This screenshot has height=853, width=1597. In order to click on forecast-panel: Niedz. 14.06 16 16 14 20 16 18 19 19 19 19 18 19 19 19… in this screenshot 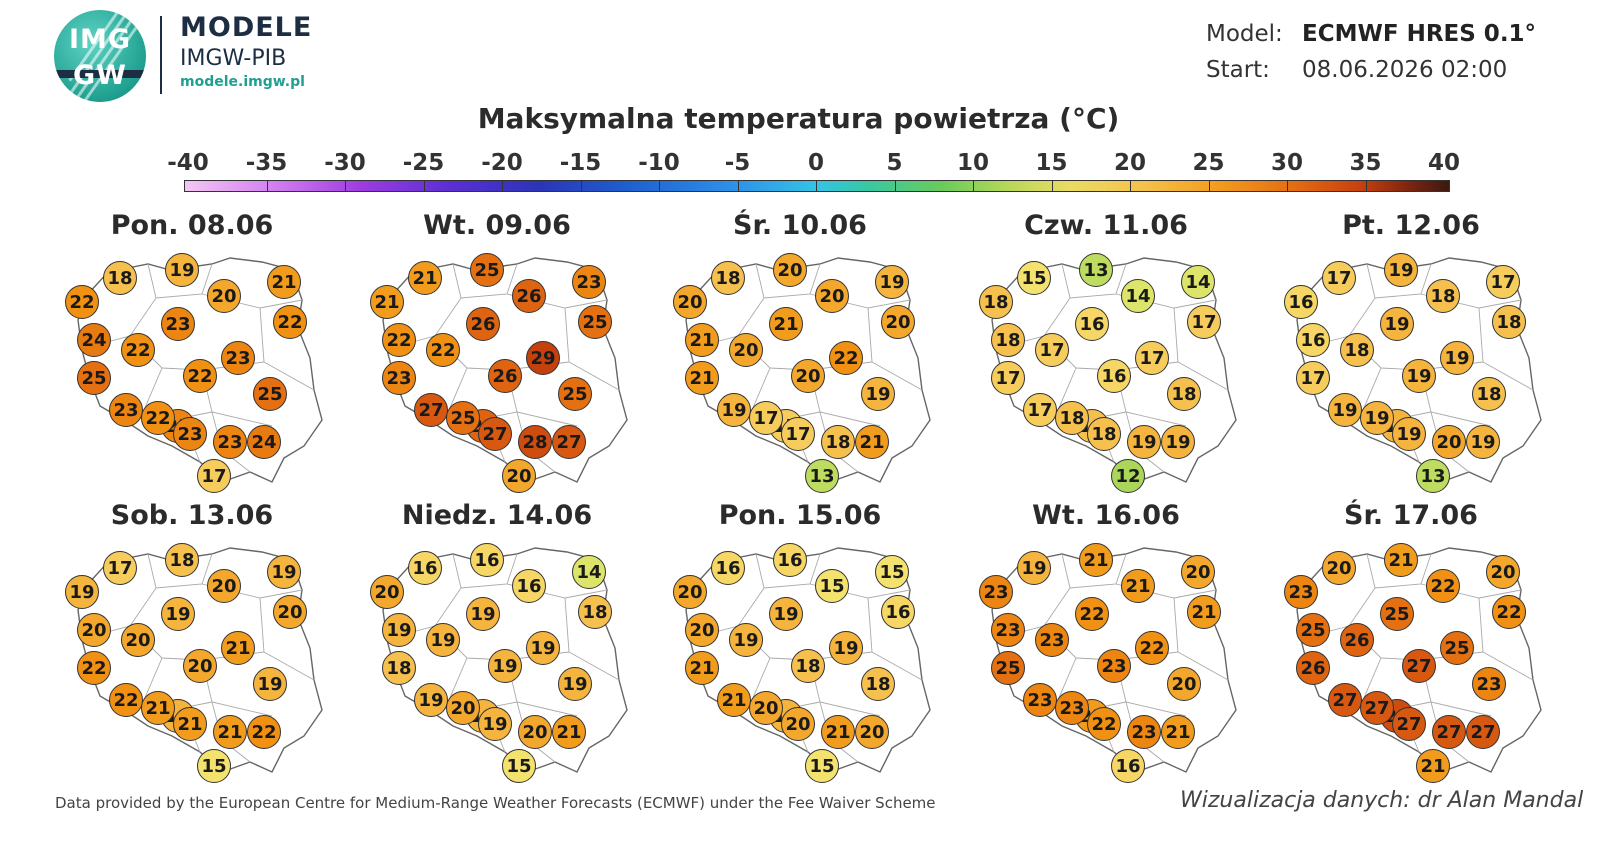, I will do `click(497, 648)`.